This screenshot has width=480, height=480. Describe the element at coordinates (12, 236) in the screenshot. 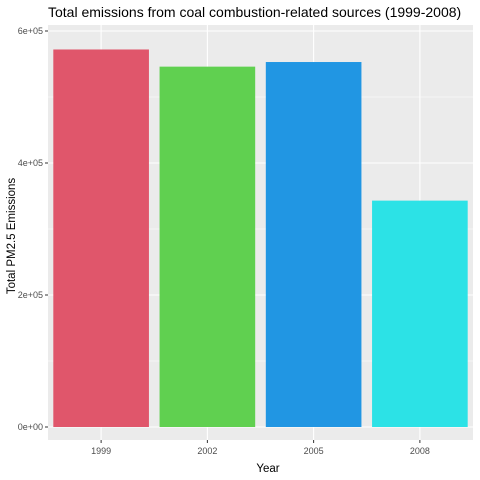

I see `y-axis-label: Total PM2.5 Emissions` at that location.